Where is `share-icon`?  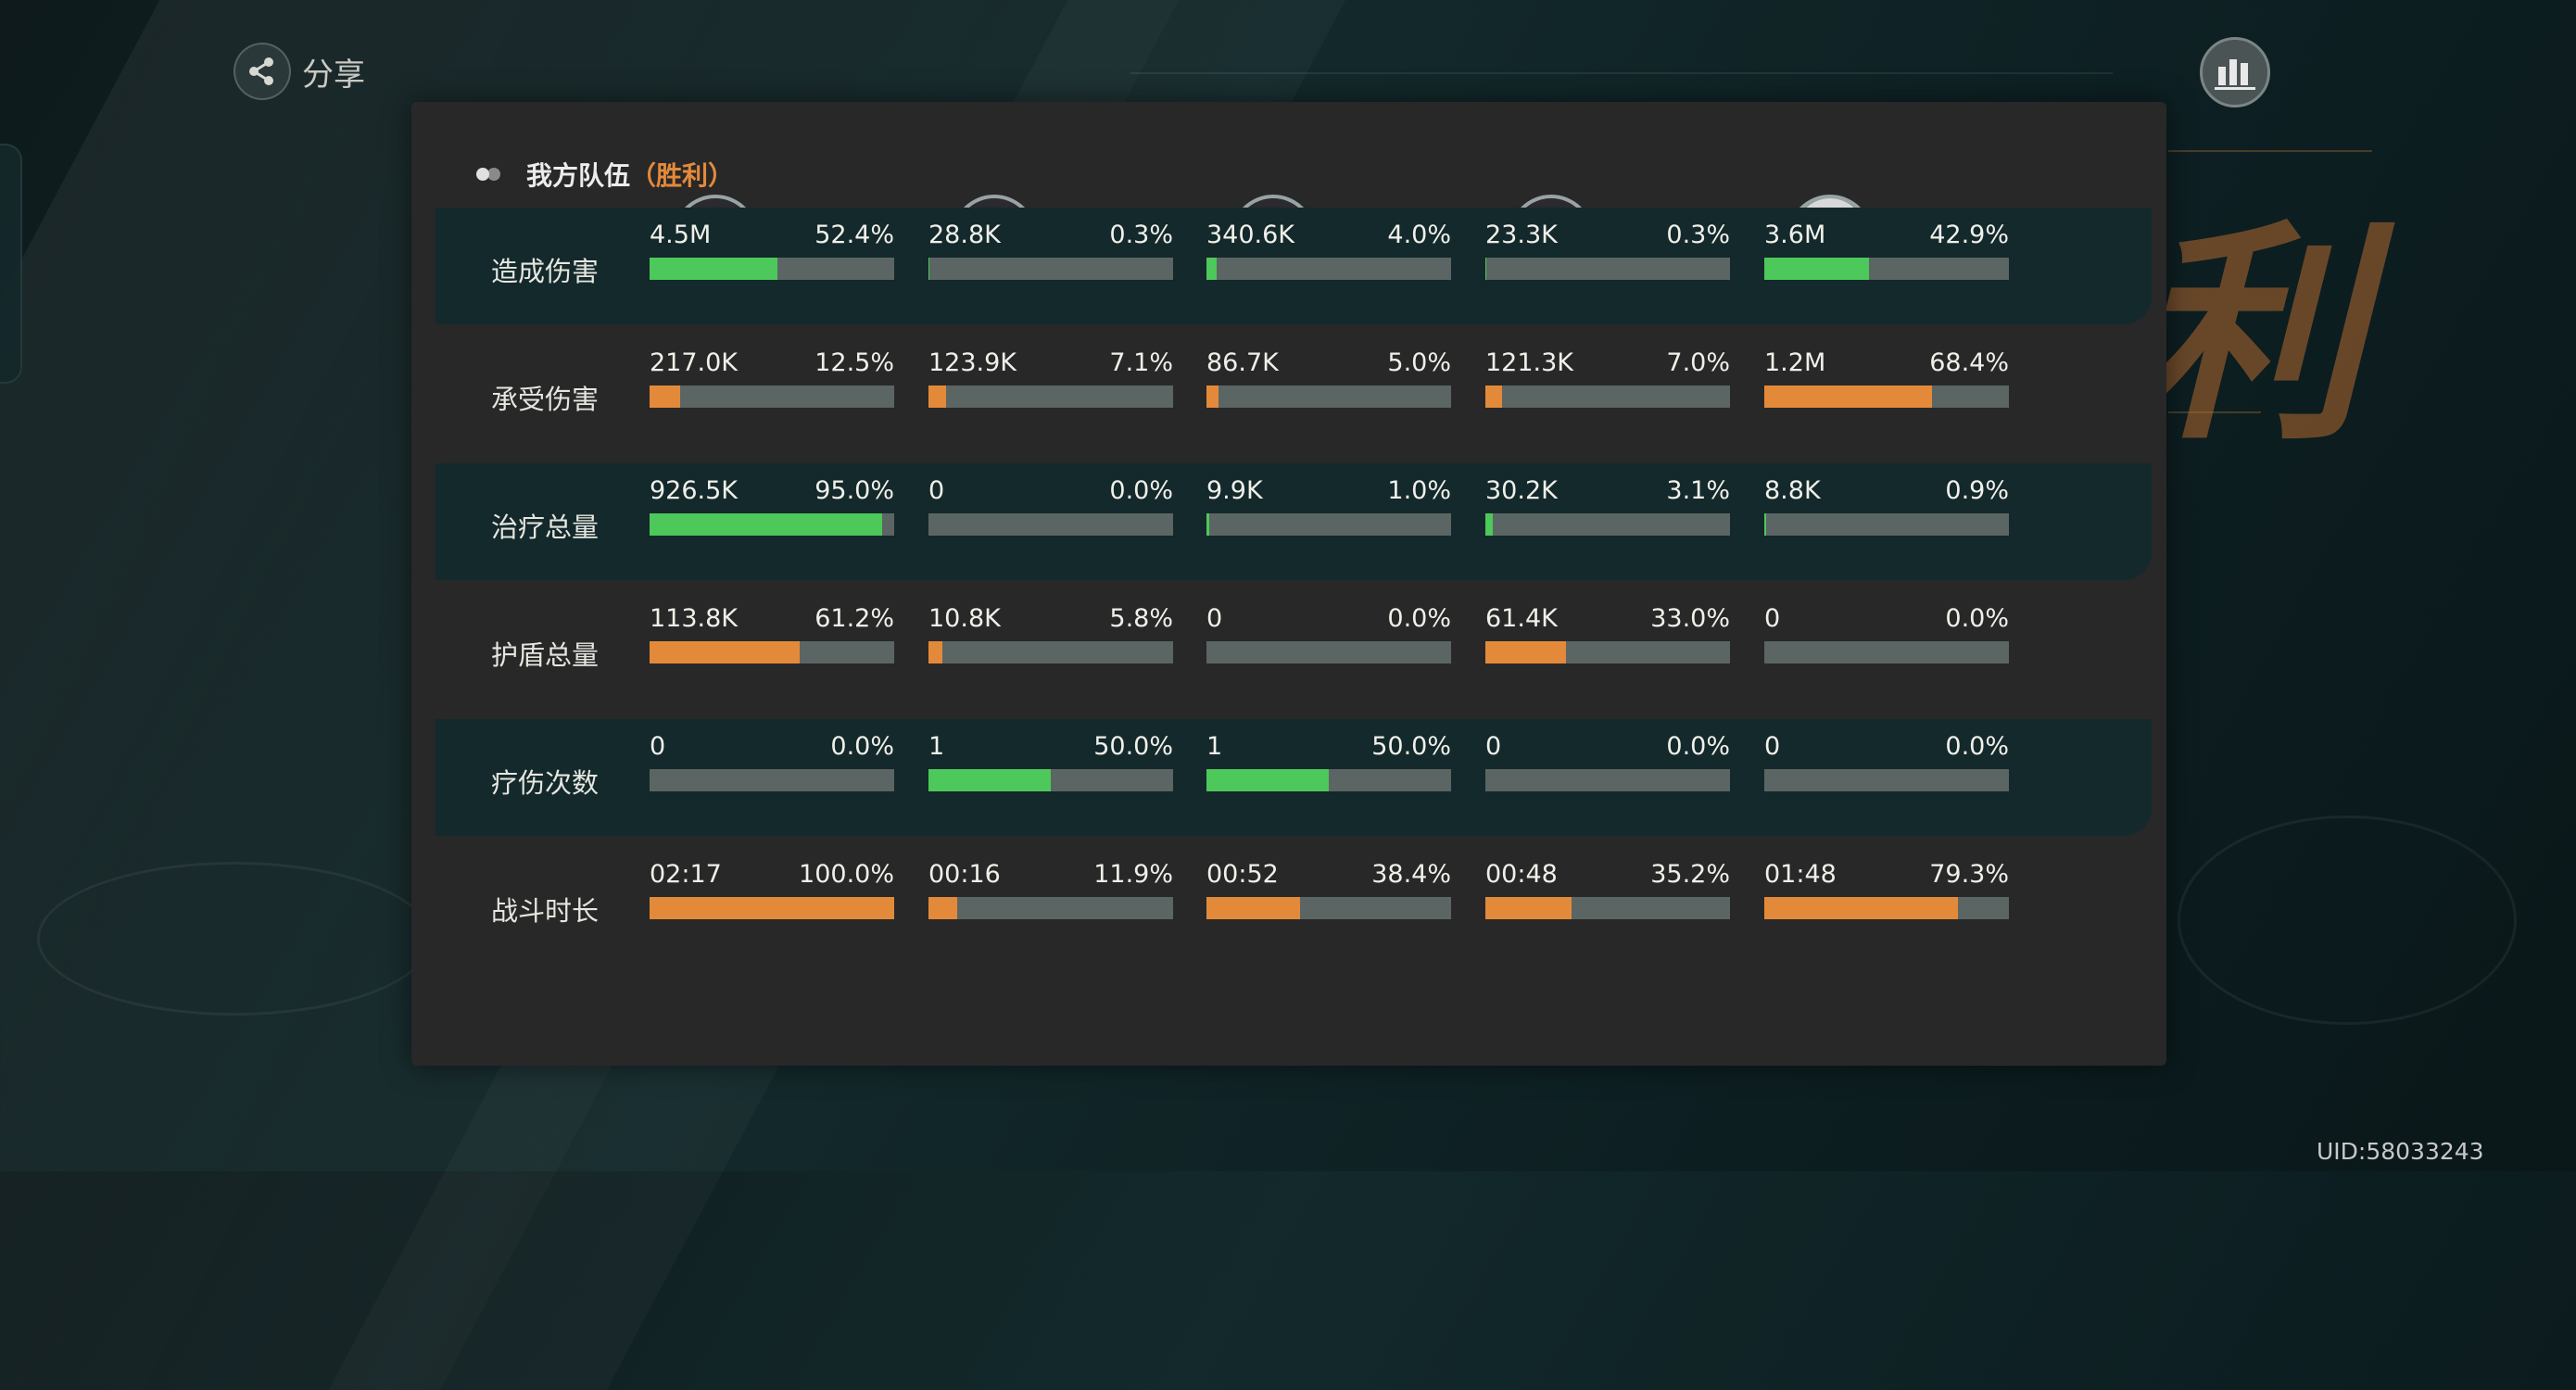 share-icon is located at coordinates (262, 71).